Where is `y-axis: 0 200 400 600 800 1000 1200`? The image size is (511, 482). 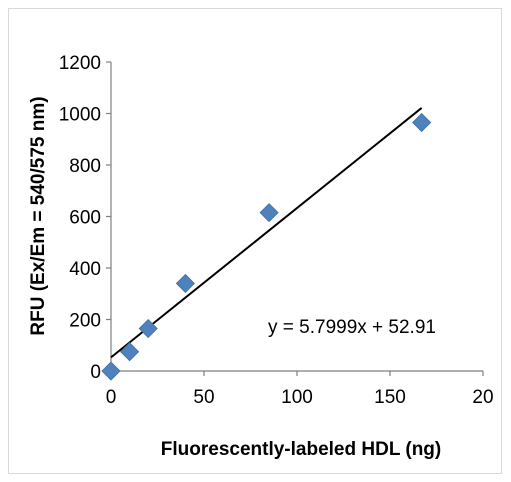 y-axis: 0 200 400 600 800 1000 1200 is located at coordinates (85, 218).